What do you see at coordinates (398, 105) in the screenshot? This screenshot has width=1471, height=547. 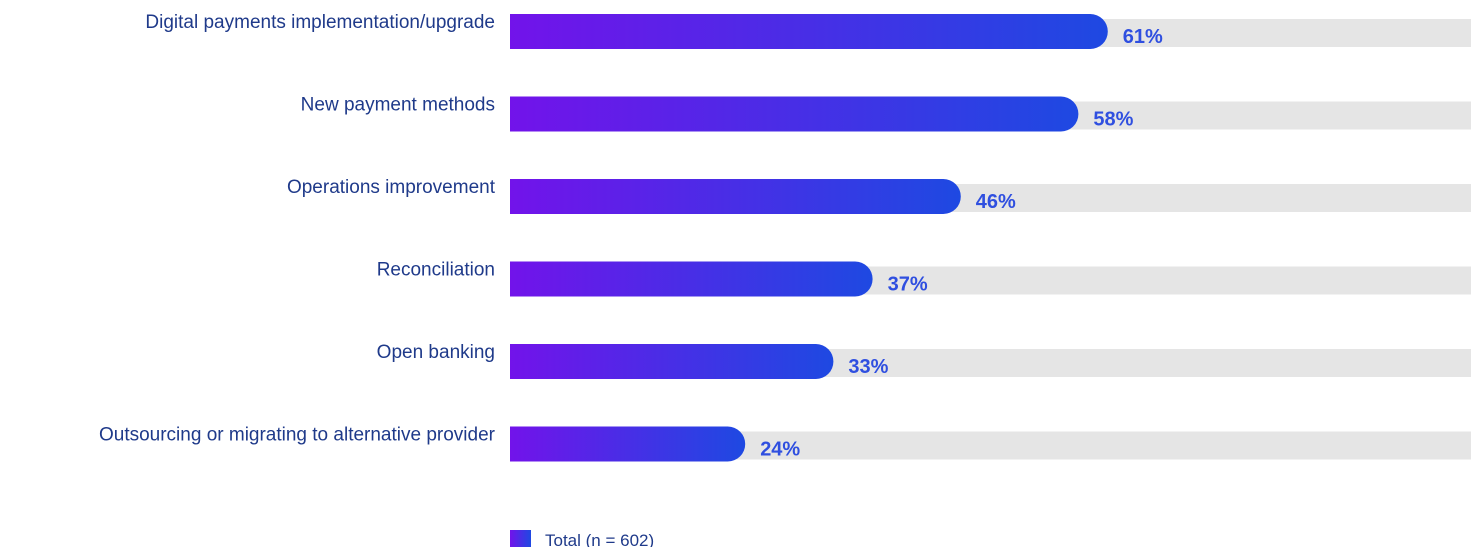 I see `category-label: New payment methods` at bounding box center [398, 105].